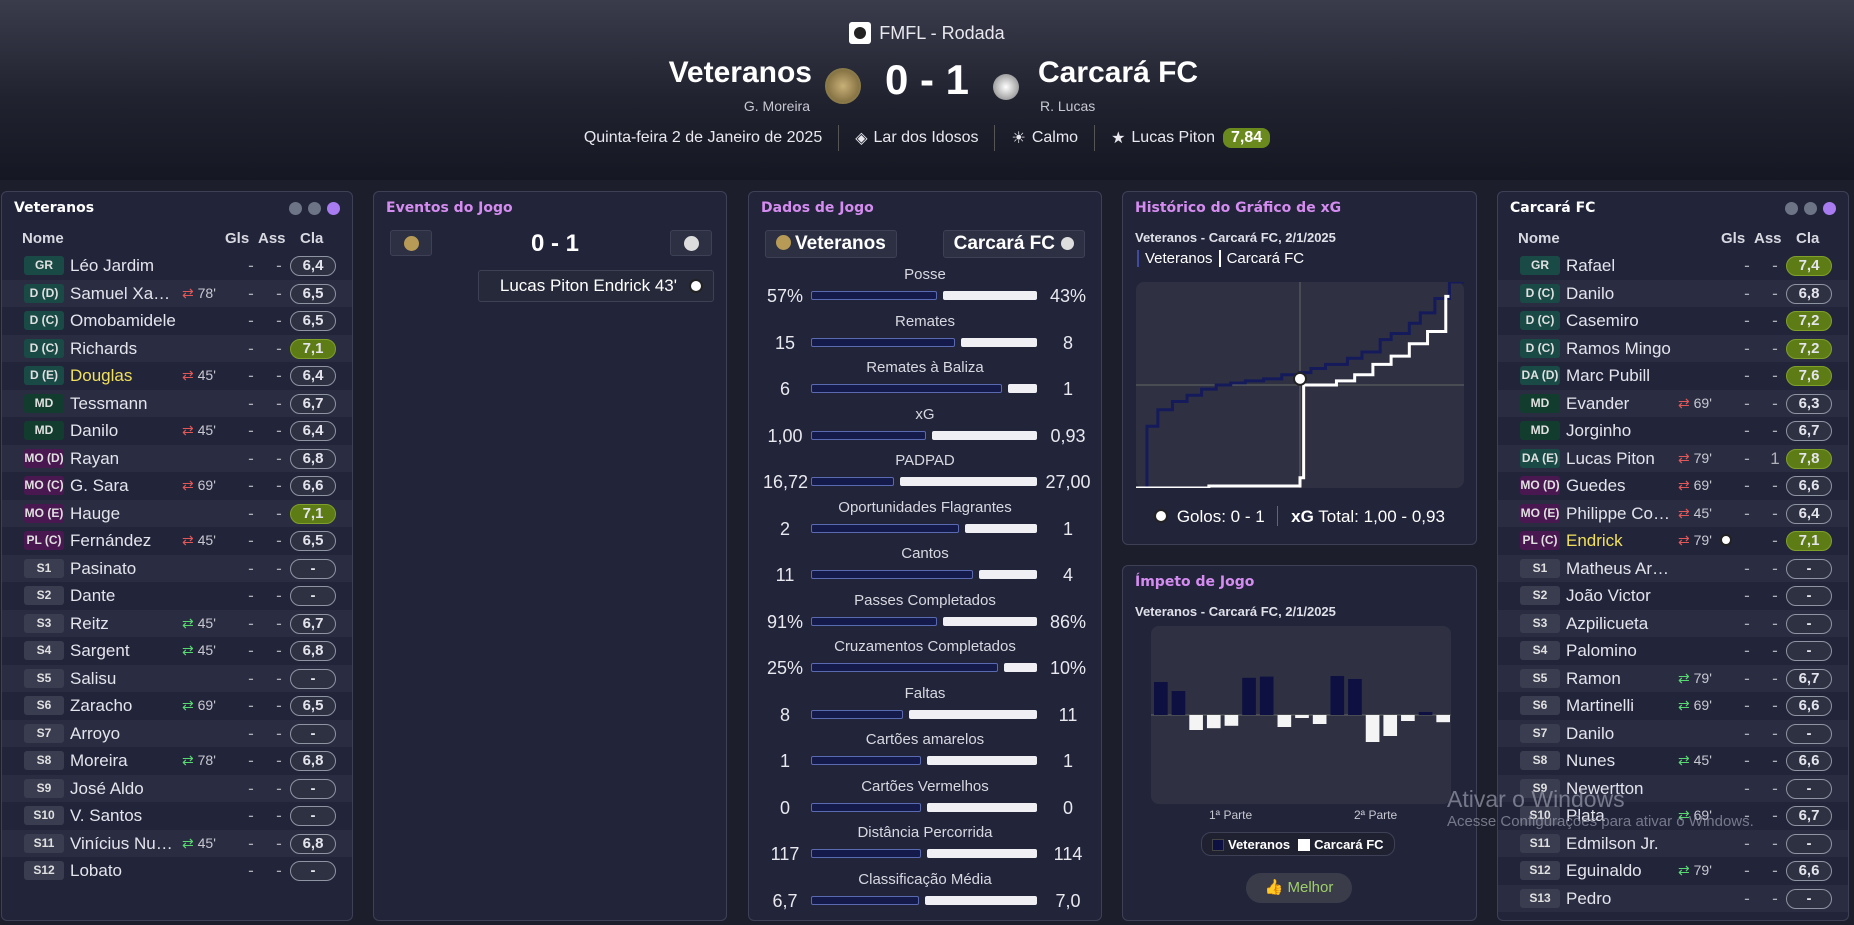 This screenshot has width=1854, height=925. I want to click on player-row: D (C) Ramos Mingo - -7,2, so click(1673, 348).